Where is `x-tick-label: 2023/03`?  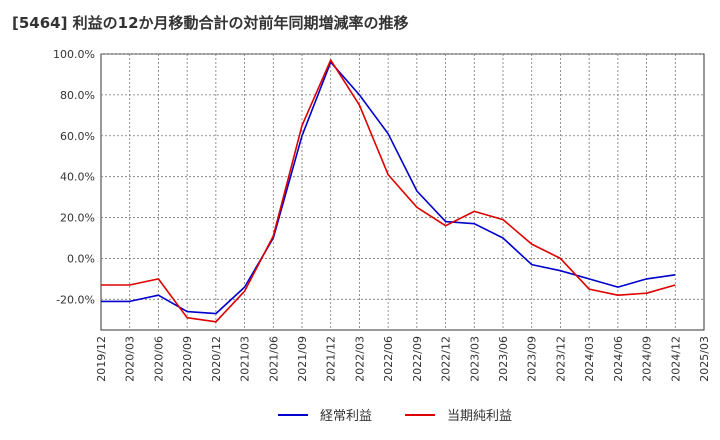
x-tick-label: 2023/03 is located at coordinates (474, 359).